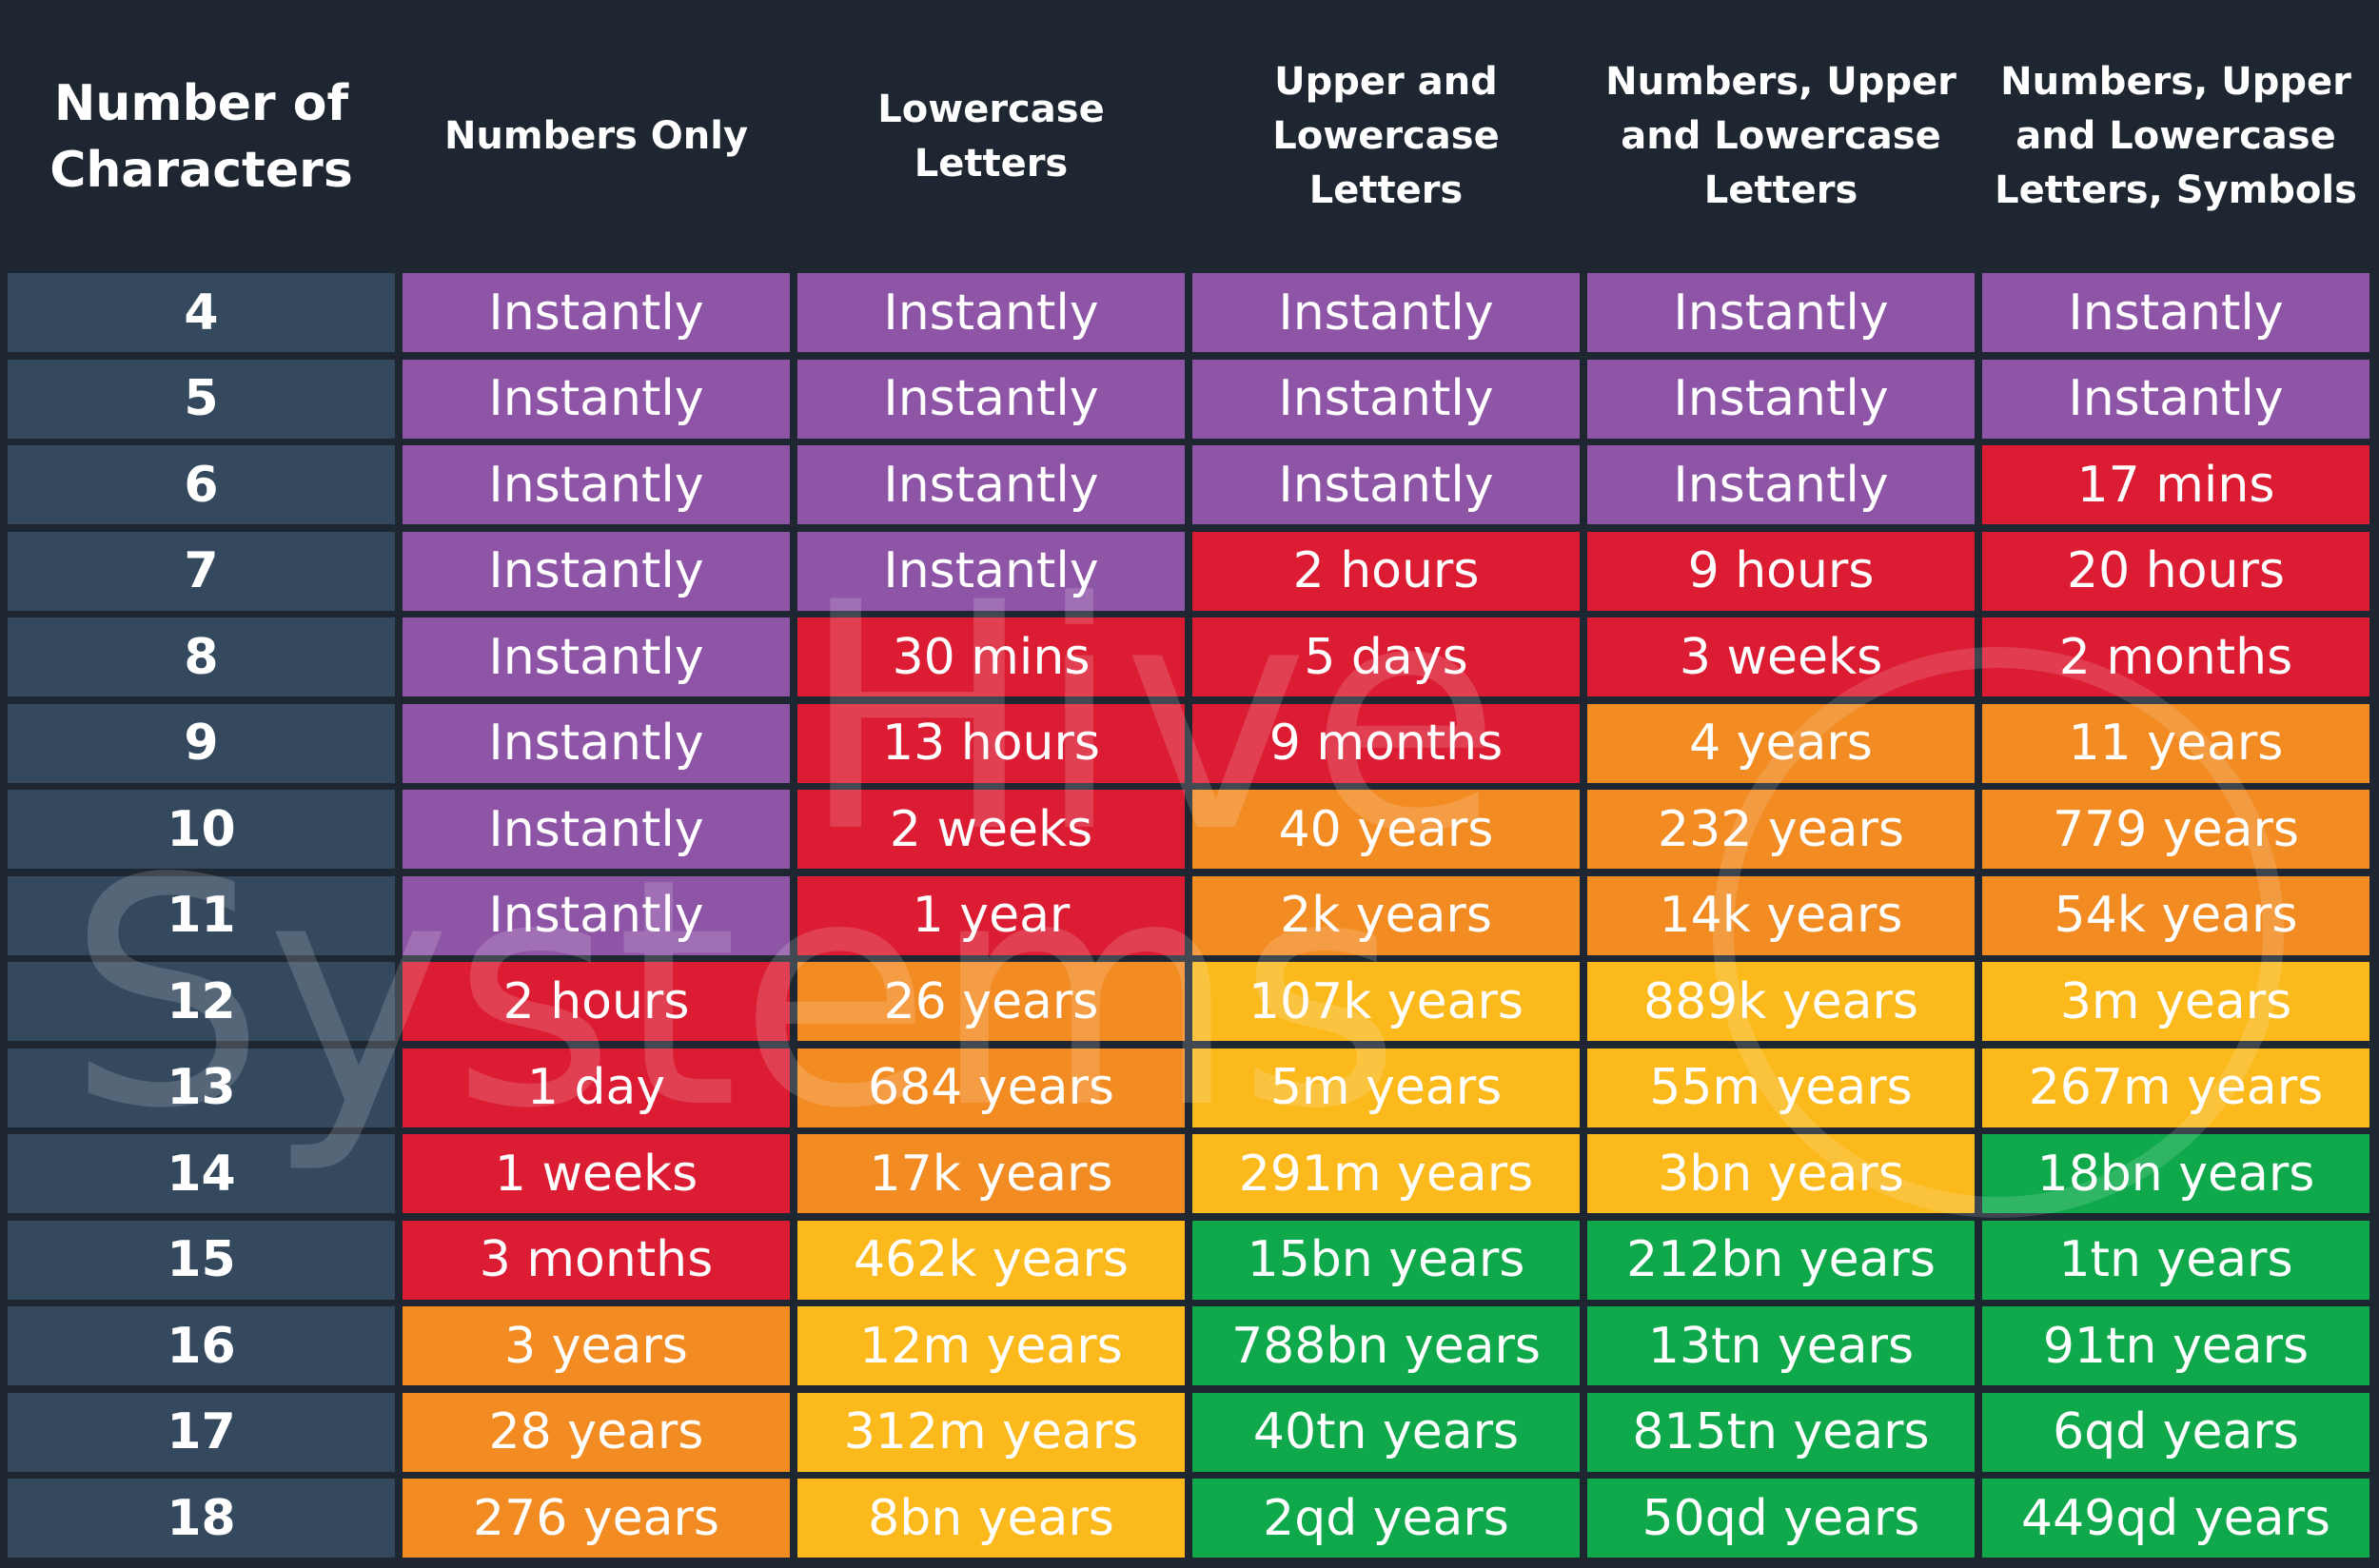 The width and height of the screenshot is (2379, 1568). Describe the element at coordinates (1386, 136) in the screenshot. I see `column-header: Upper and Lowercase Letters` at that location.